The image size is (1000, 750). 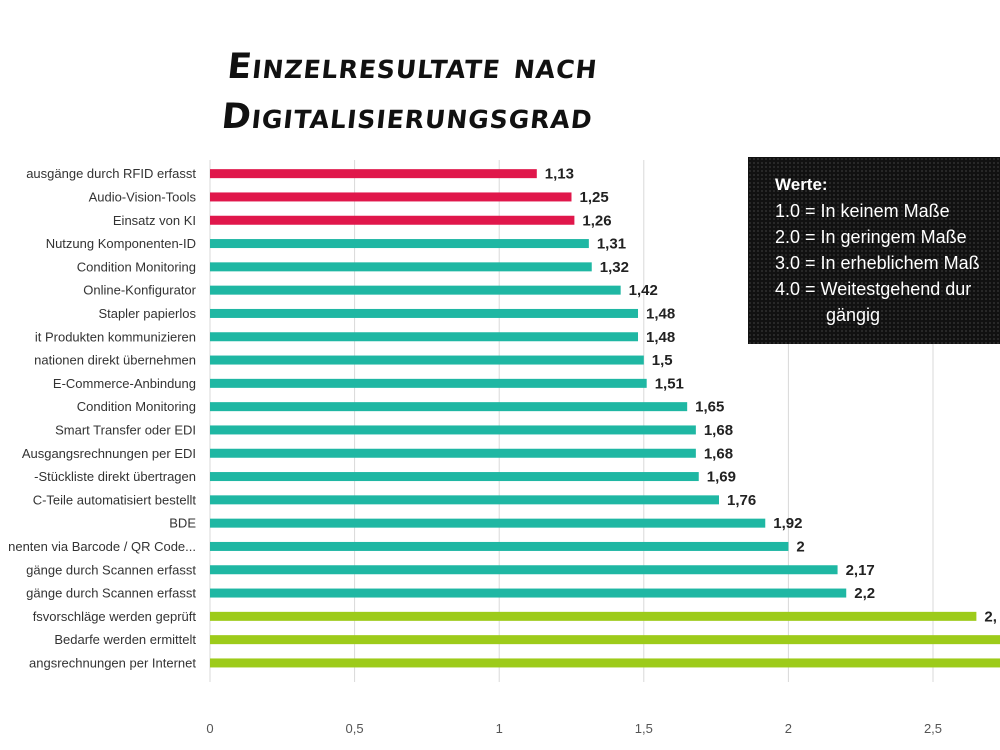 What do you see at coordinates (800, 546) in the screenshot?
I see `value-label: 2` at bounding box center [800, 546].